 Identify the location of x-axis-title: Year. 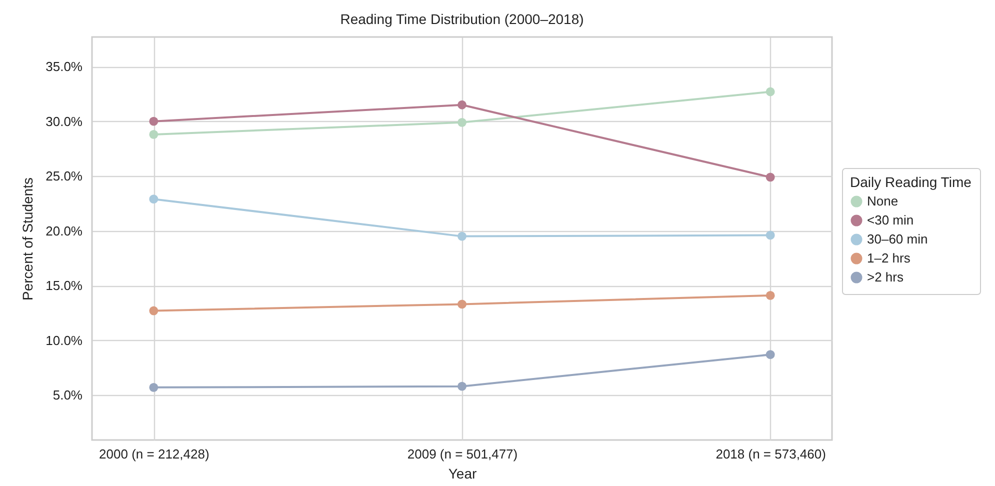
(462, 474).